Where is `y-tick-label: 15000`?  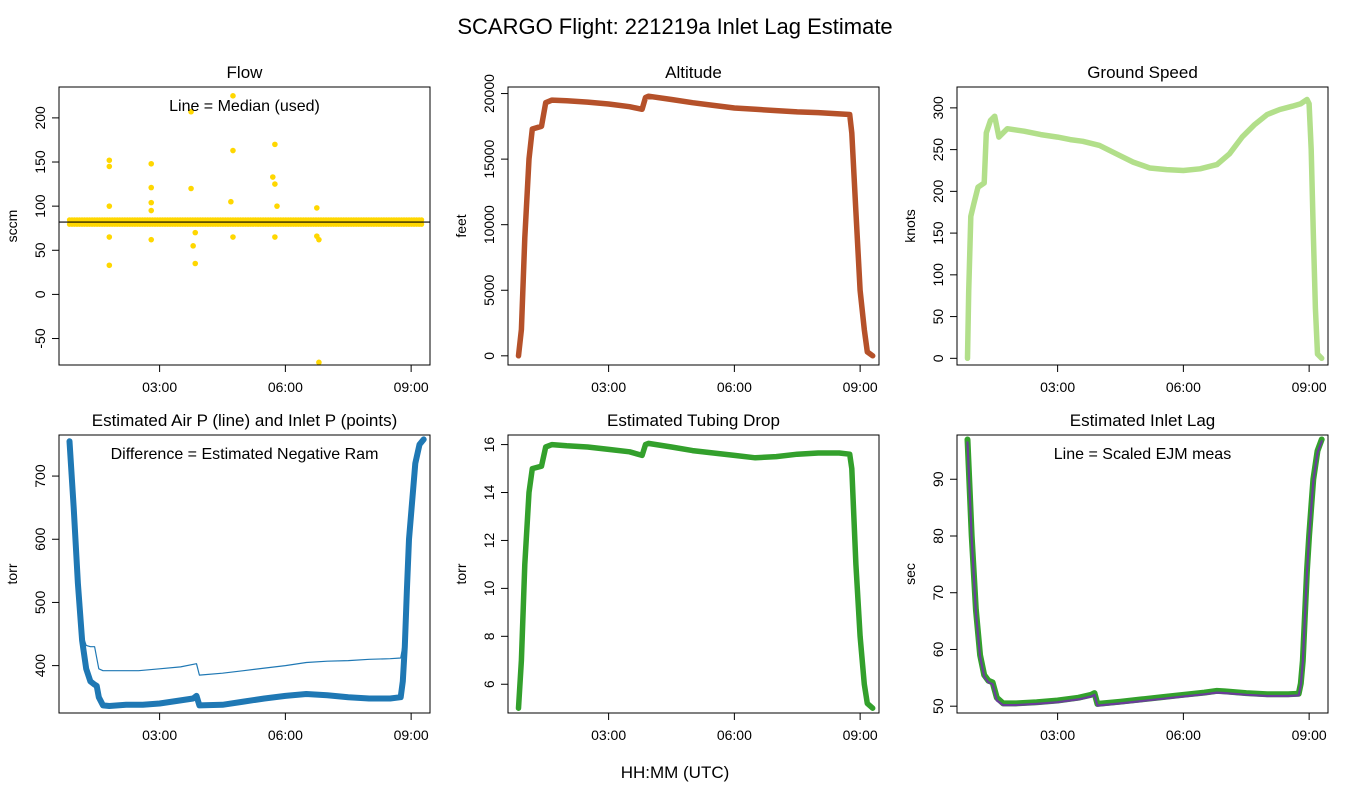 y-tick-label: 15000 is located at coordinates (489, 158).